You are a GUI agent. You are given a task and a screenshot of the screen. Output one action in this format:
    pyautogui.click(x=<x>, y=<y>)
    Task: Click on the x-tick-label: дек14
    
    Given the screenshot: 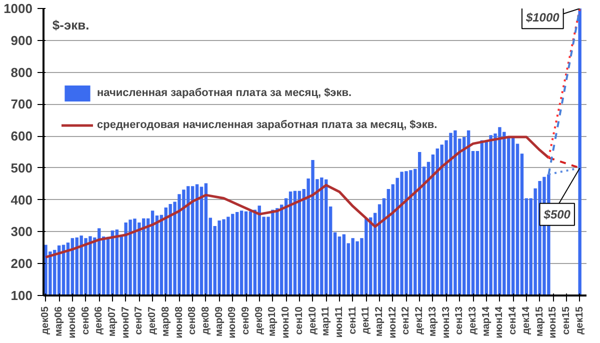 What is the action you would take?
    pyautogui.click(x=526, y=320)
    